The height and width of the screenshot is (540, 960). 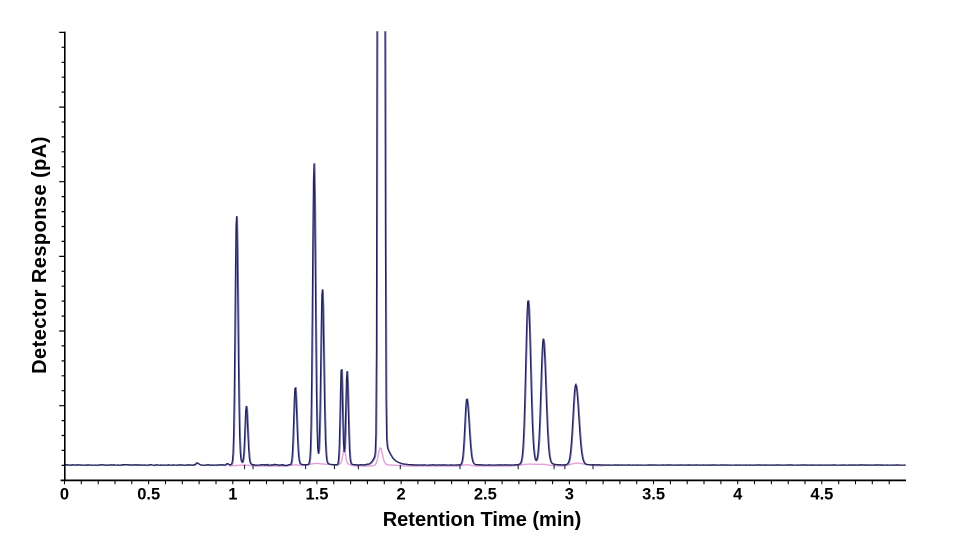 I want to click on svg-text: 3.5, so click(x=653, y=494).